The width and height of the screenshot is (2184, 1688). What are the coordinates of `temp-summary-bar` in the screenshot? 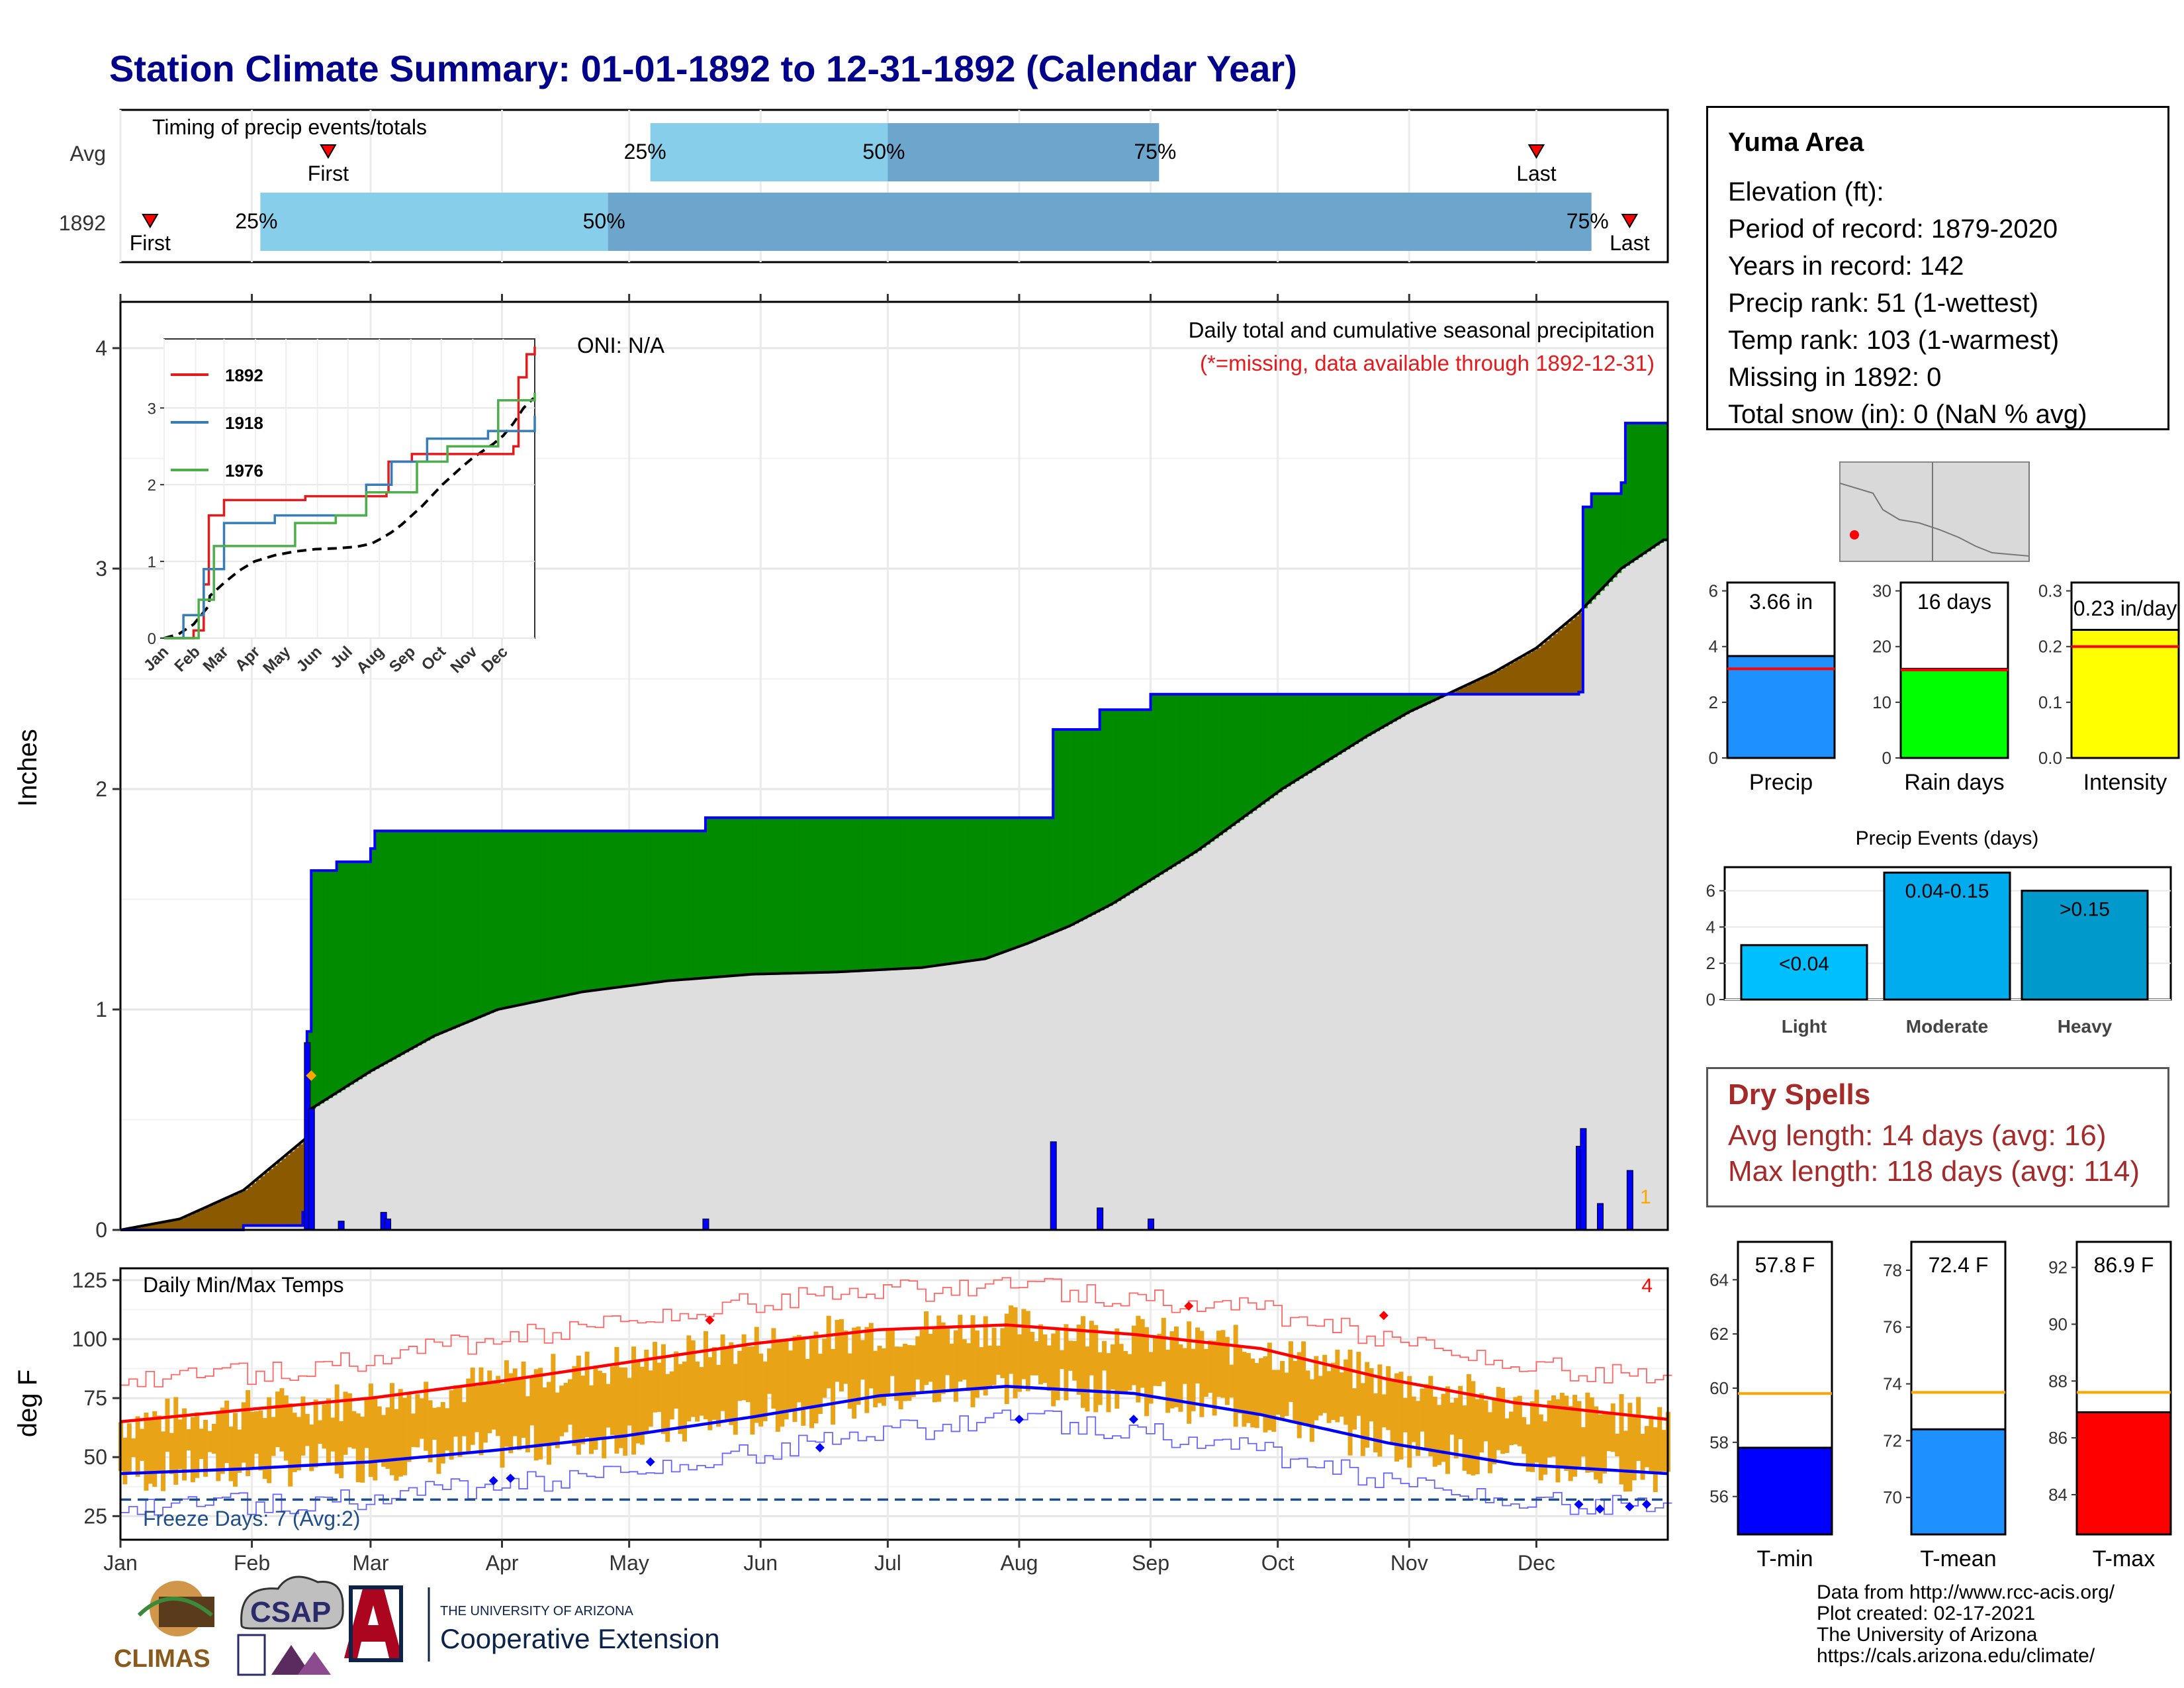 It's located at (2123, 1473).